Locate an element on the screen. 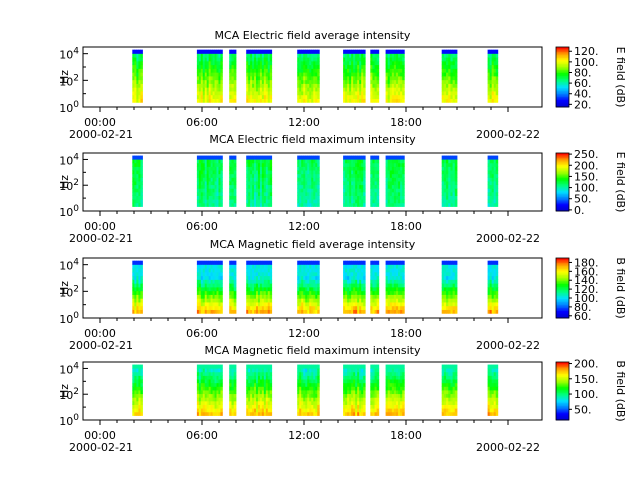 The height and width of the screenshot is (480, 640). y-tick-label: 100 is located at coordinates (69, 211).